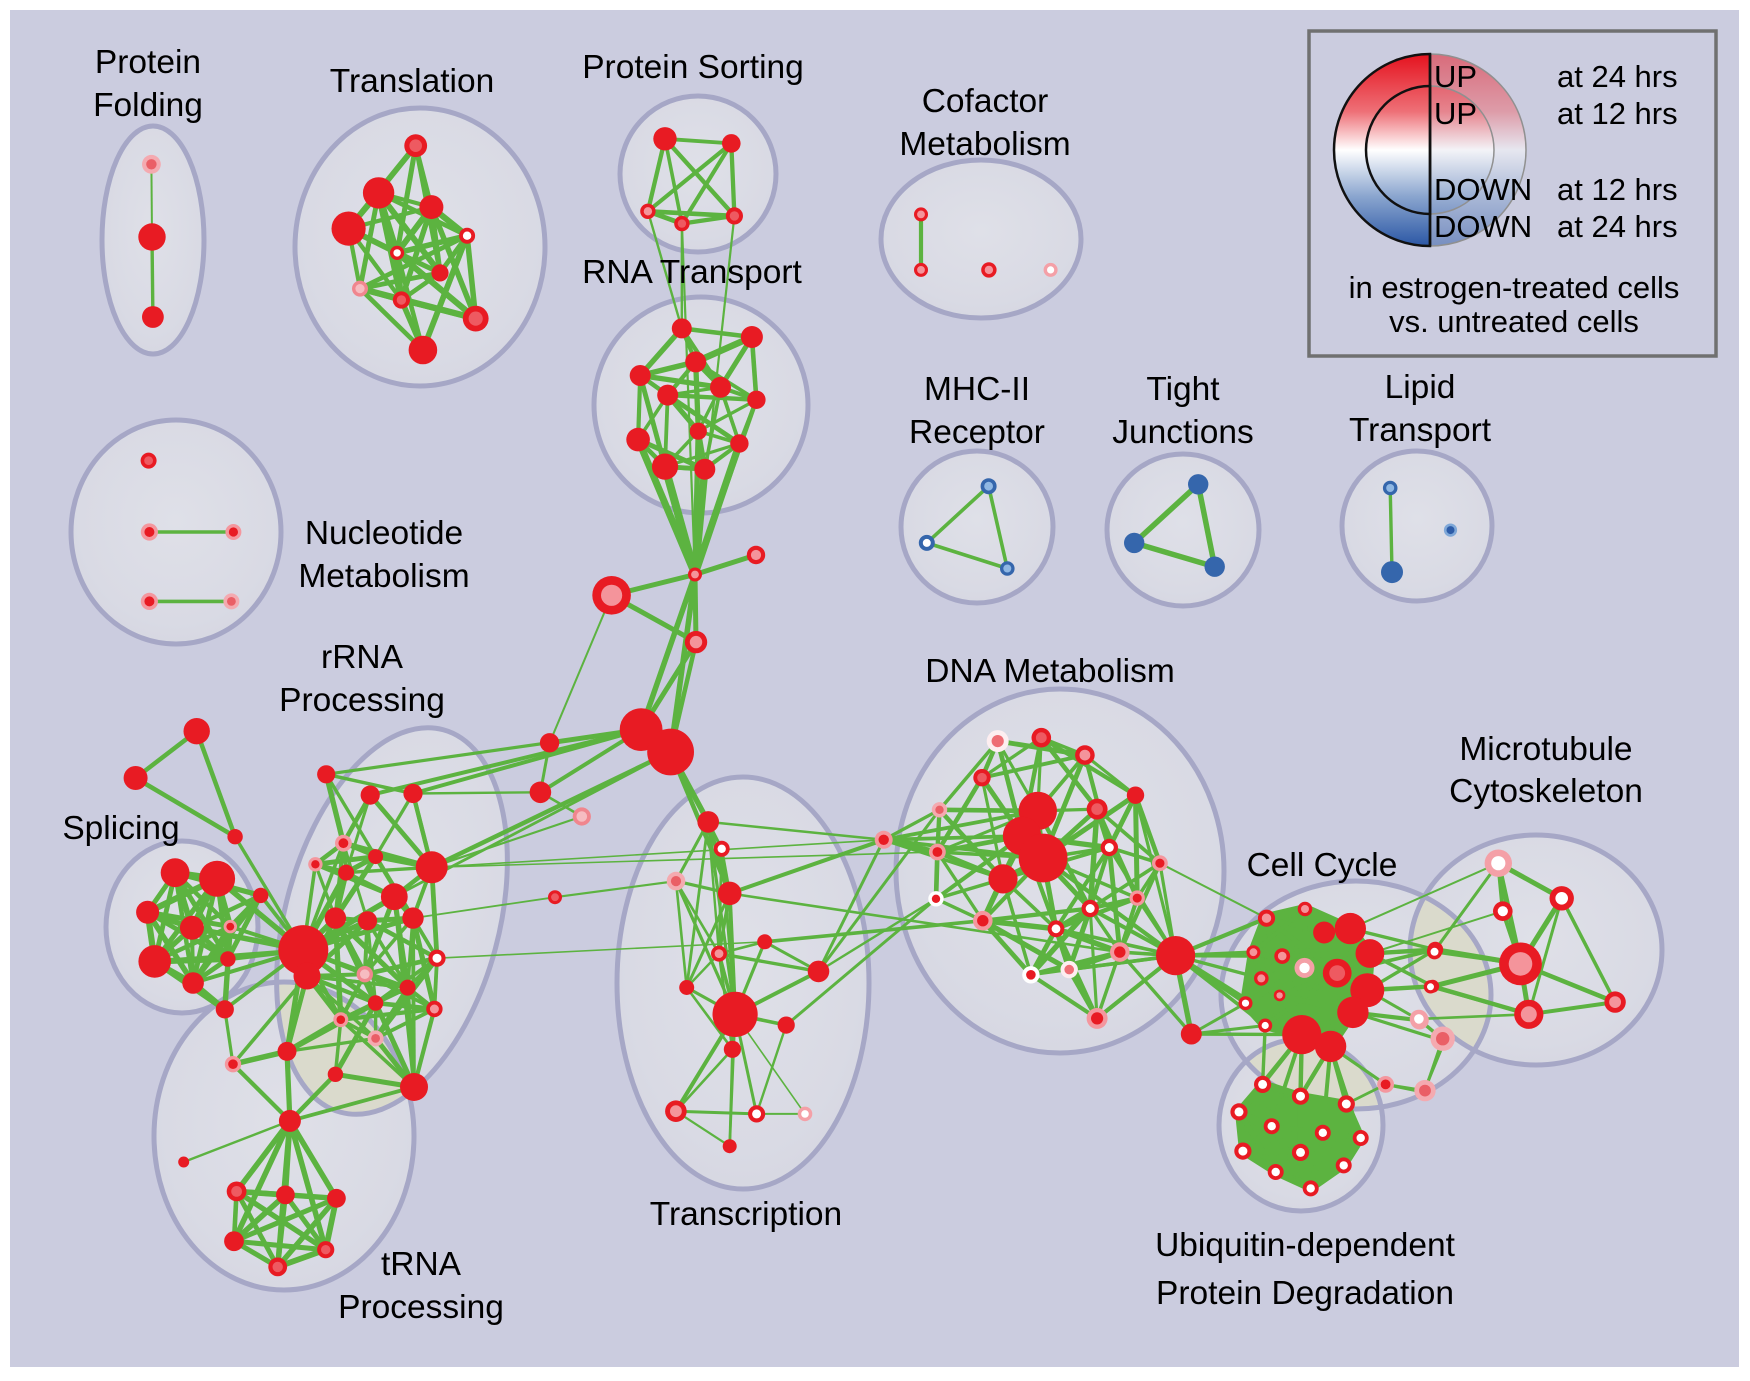 Image resolution: width=1750 pixels, height=1381 pixels. I want to click on svg-text: Protein Degradation, so click(1305, 1293).